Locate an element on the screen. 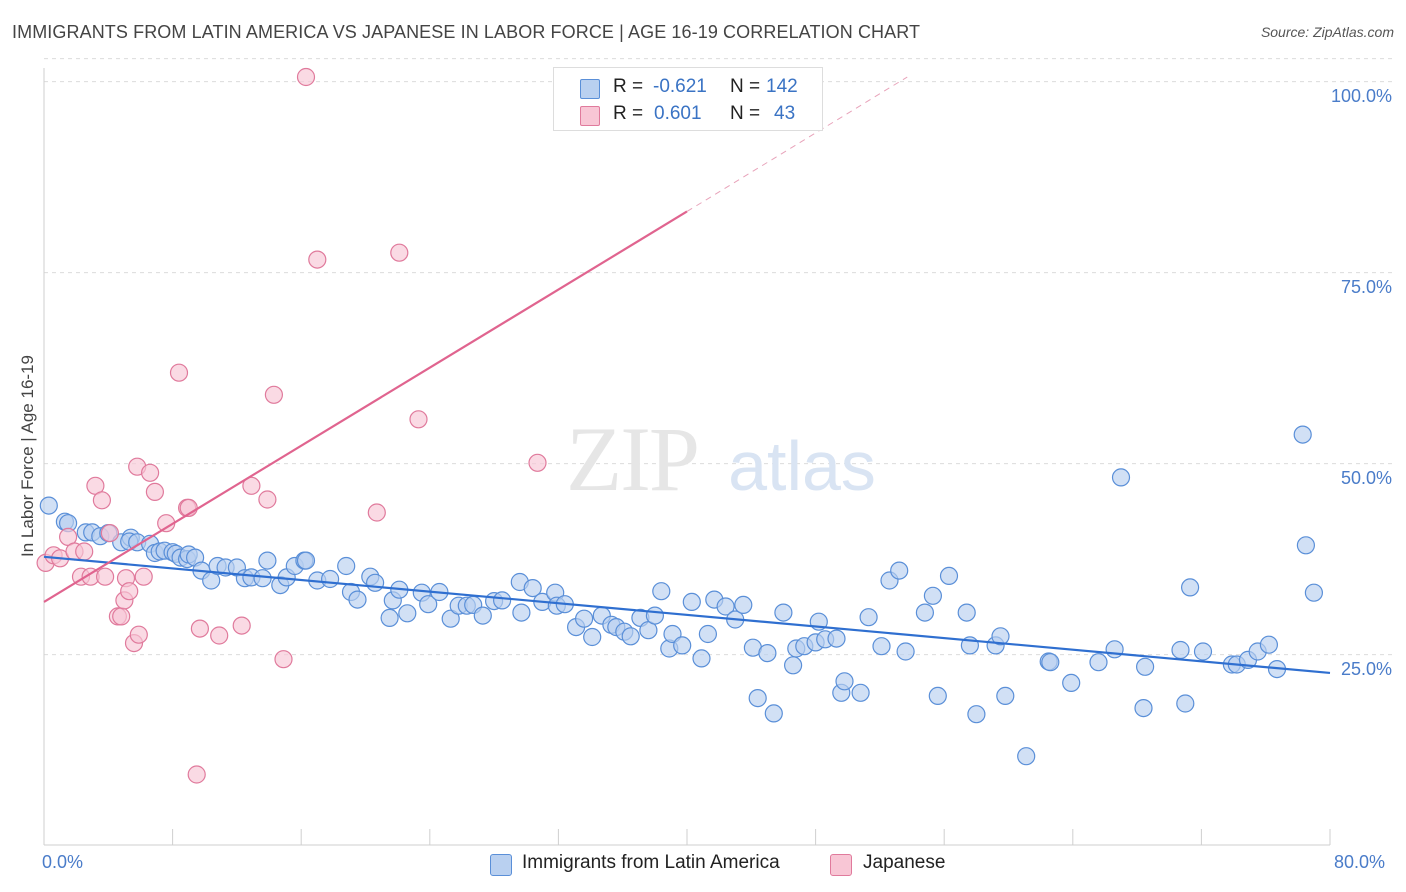 This screenshot has width=1406, height=892. watermark-zip: ZIP is located at coordinates (632, 459).